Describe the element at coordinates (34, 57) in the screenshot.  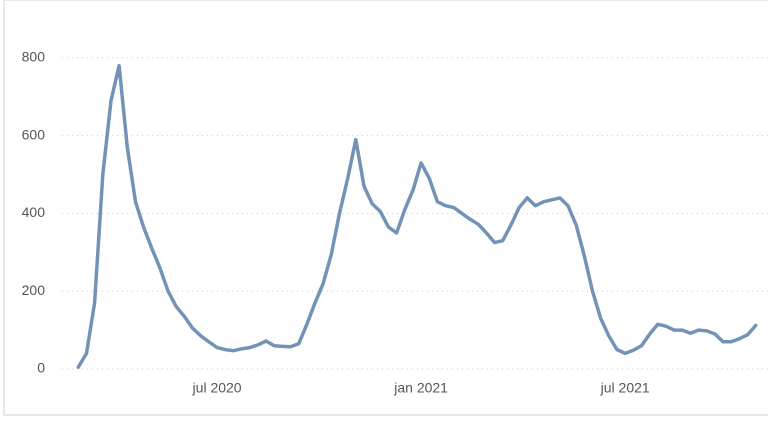
I see `y-tick-label: 800` at that location.